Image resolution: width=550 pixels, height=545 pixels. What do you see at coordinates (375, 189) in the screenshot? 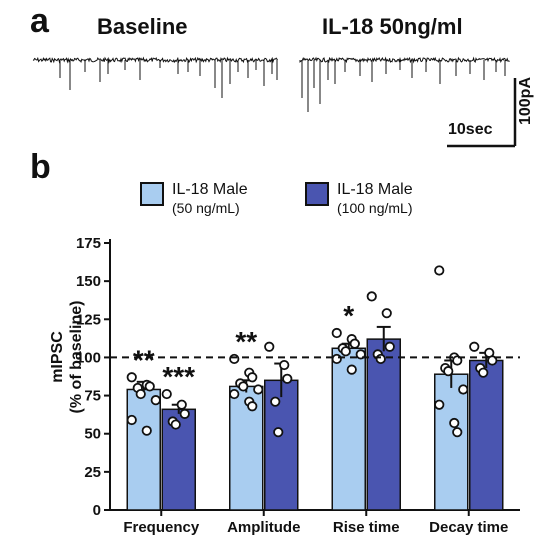
I see `legend-label-100: IL-18 Male` at bounding box center [375, 189].